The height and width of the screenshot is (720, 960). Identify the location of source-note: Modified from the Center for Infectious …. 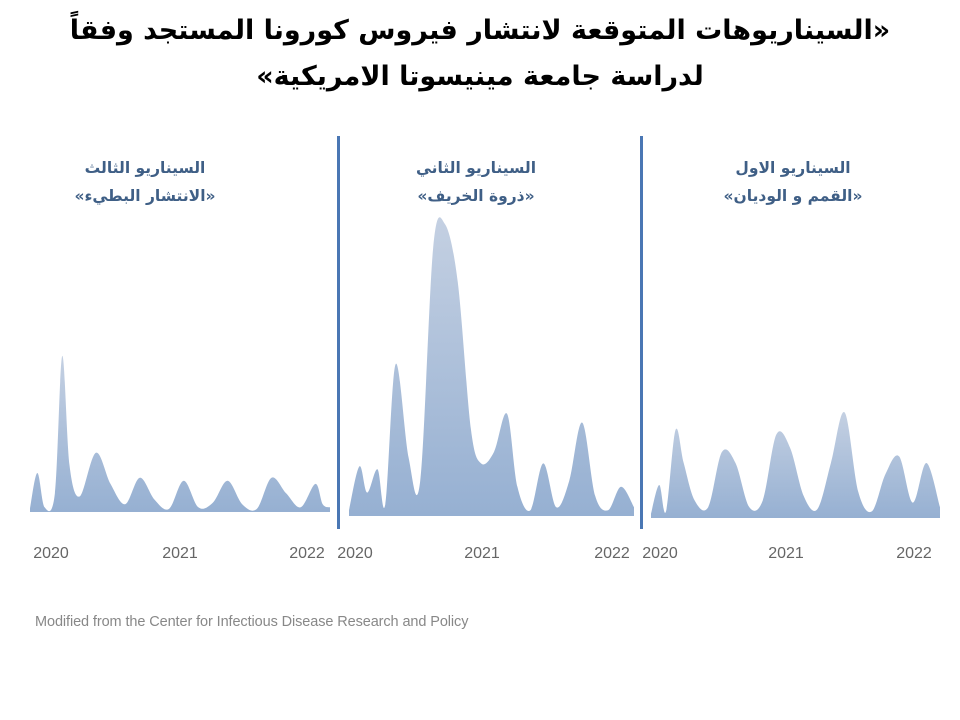
(252, 622).